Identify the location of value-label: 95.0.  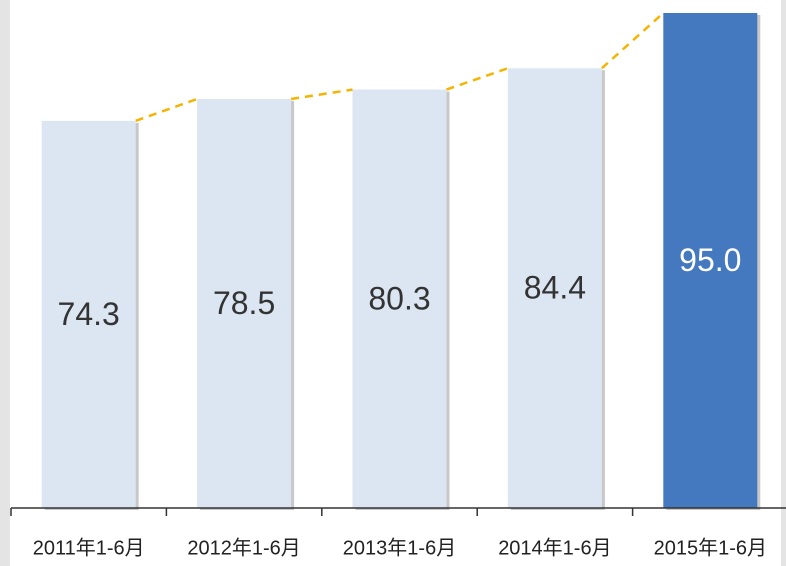
(710, 260).